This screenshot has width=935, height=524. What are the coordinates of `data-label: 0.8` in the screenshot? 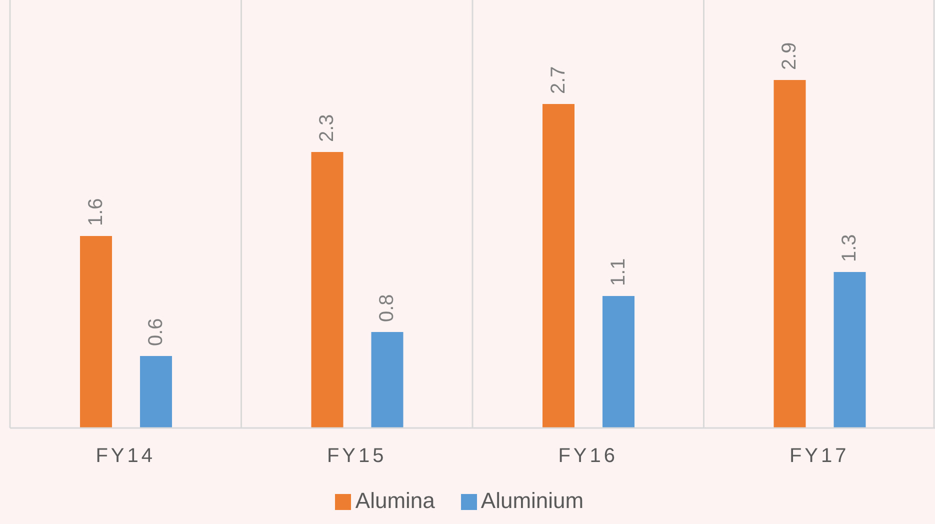 It's located at (387, 308).